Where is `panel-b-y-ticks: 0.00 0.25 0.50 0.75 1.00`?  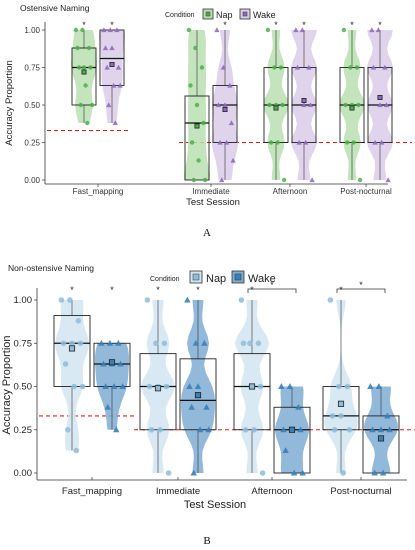 panel-b-y-ticks: 0.00 0.25 0.50 0.75 1.00 is located at coordinates (25, 387).